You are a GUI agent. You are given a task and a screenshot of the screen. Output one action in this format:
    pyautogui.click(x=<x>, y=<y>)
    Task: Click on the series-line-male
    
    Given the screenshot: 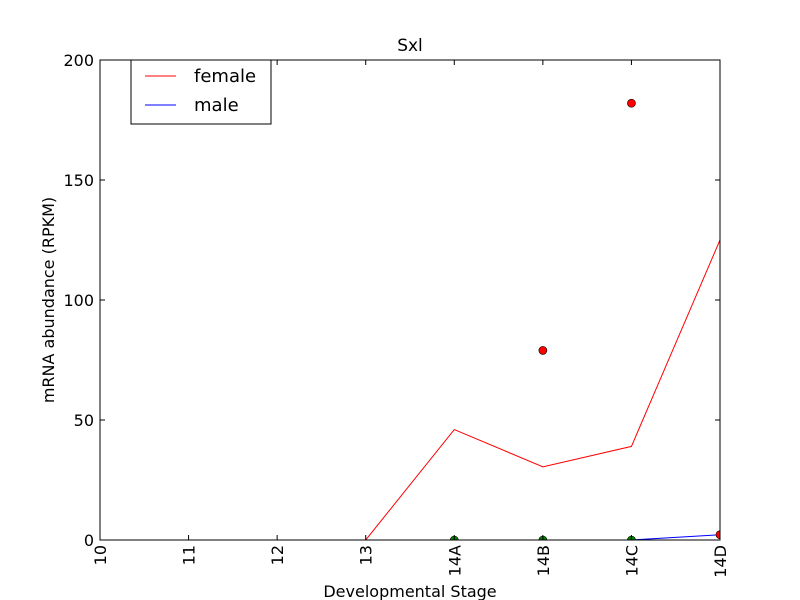 What is the action you would take?
    pyautogui.click(x=410, y=537)
    